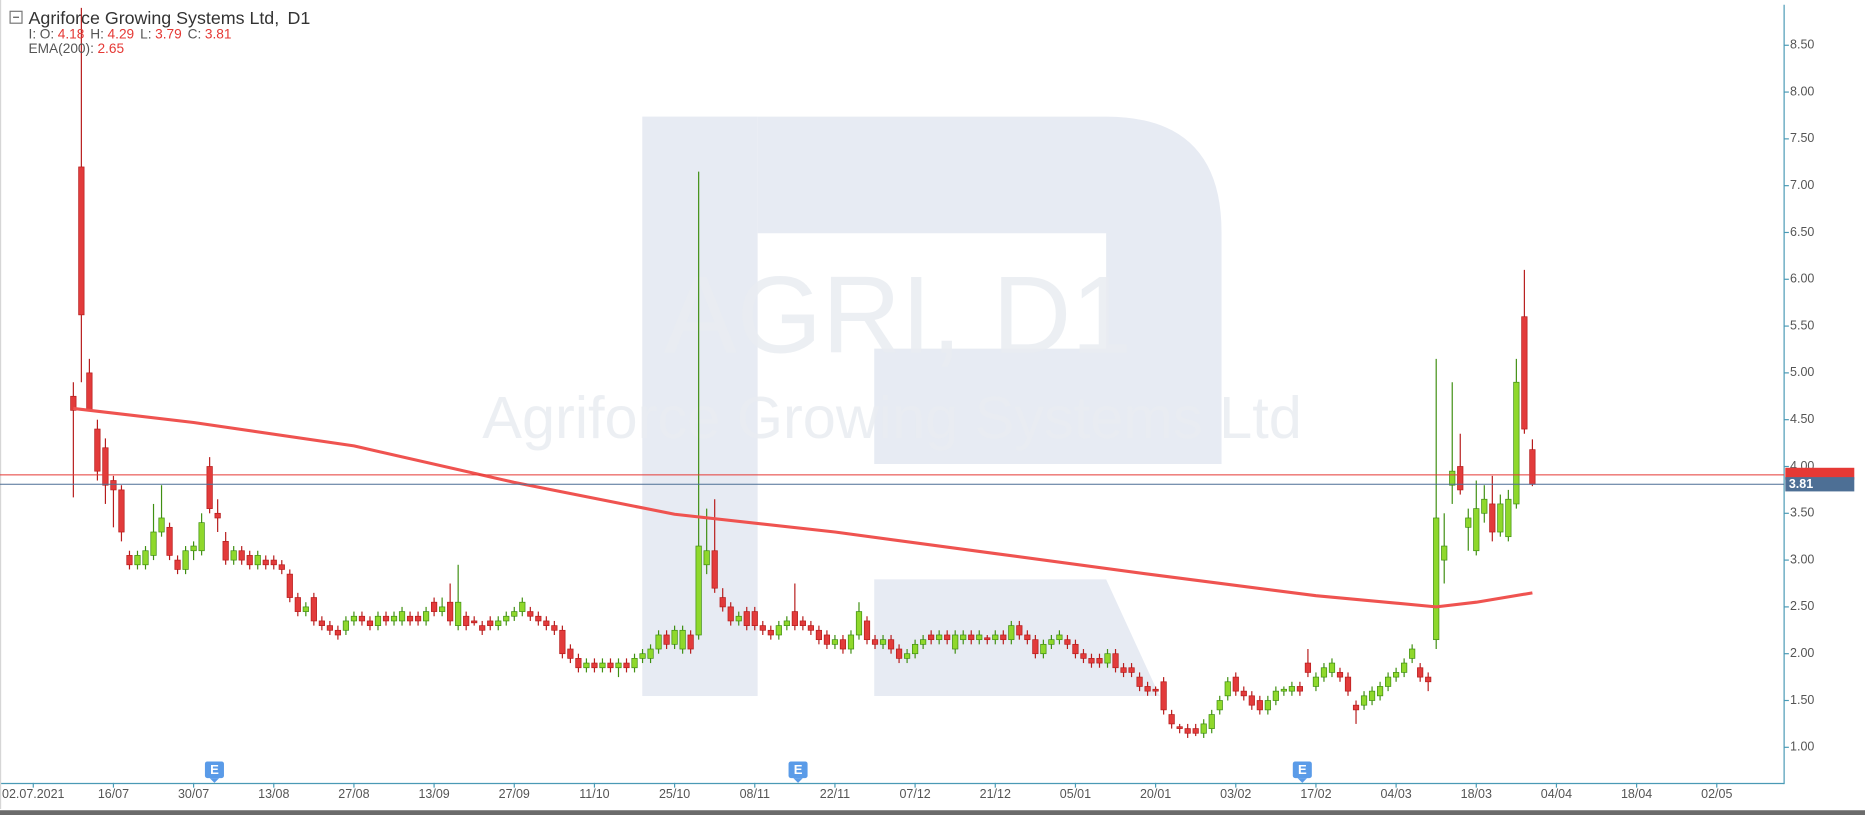 The image size is (1865, 815). I want to click on event-pointer, so click(214, 780).